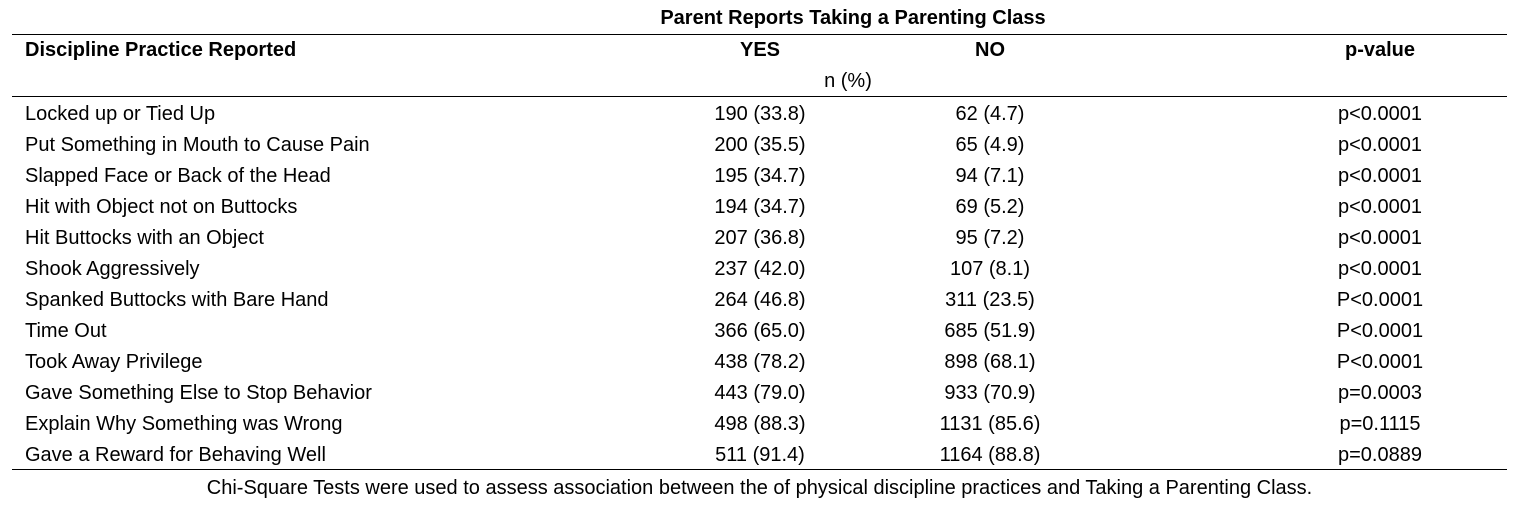 The width and height of the screenshot is (1519, 508). What do you see at coordinates (848, 81) in the screenshot?
I see `unit-label: n (%)` at bounding box center [848, 81].